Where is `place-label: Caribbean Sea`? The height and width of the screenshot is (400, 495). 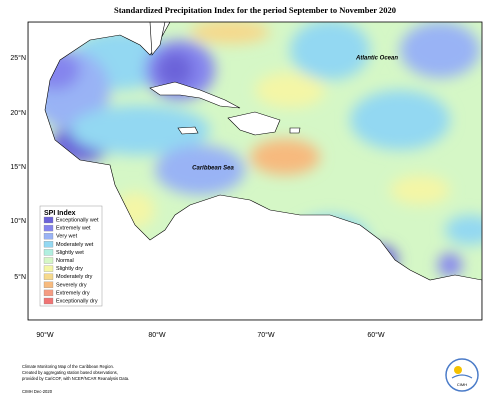 place-label: Caribbean Sea is located at coordinates (213, 169).